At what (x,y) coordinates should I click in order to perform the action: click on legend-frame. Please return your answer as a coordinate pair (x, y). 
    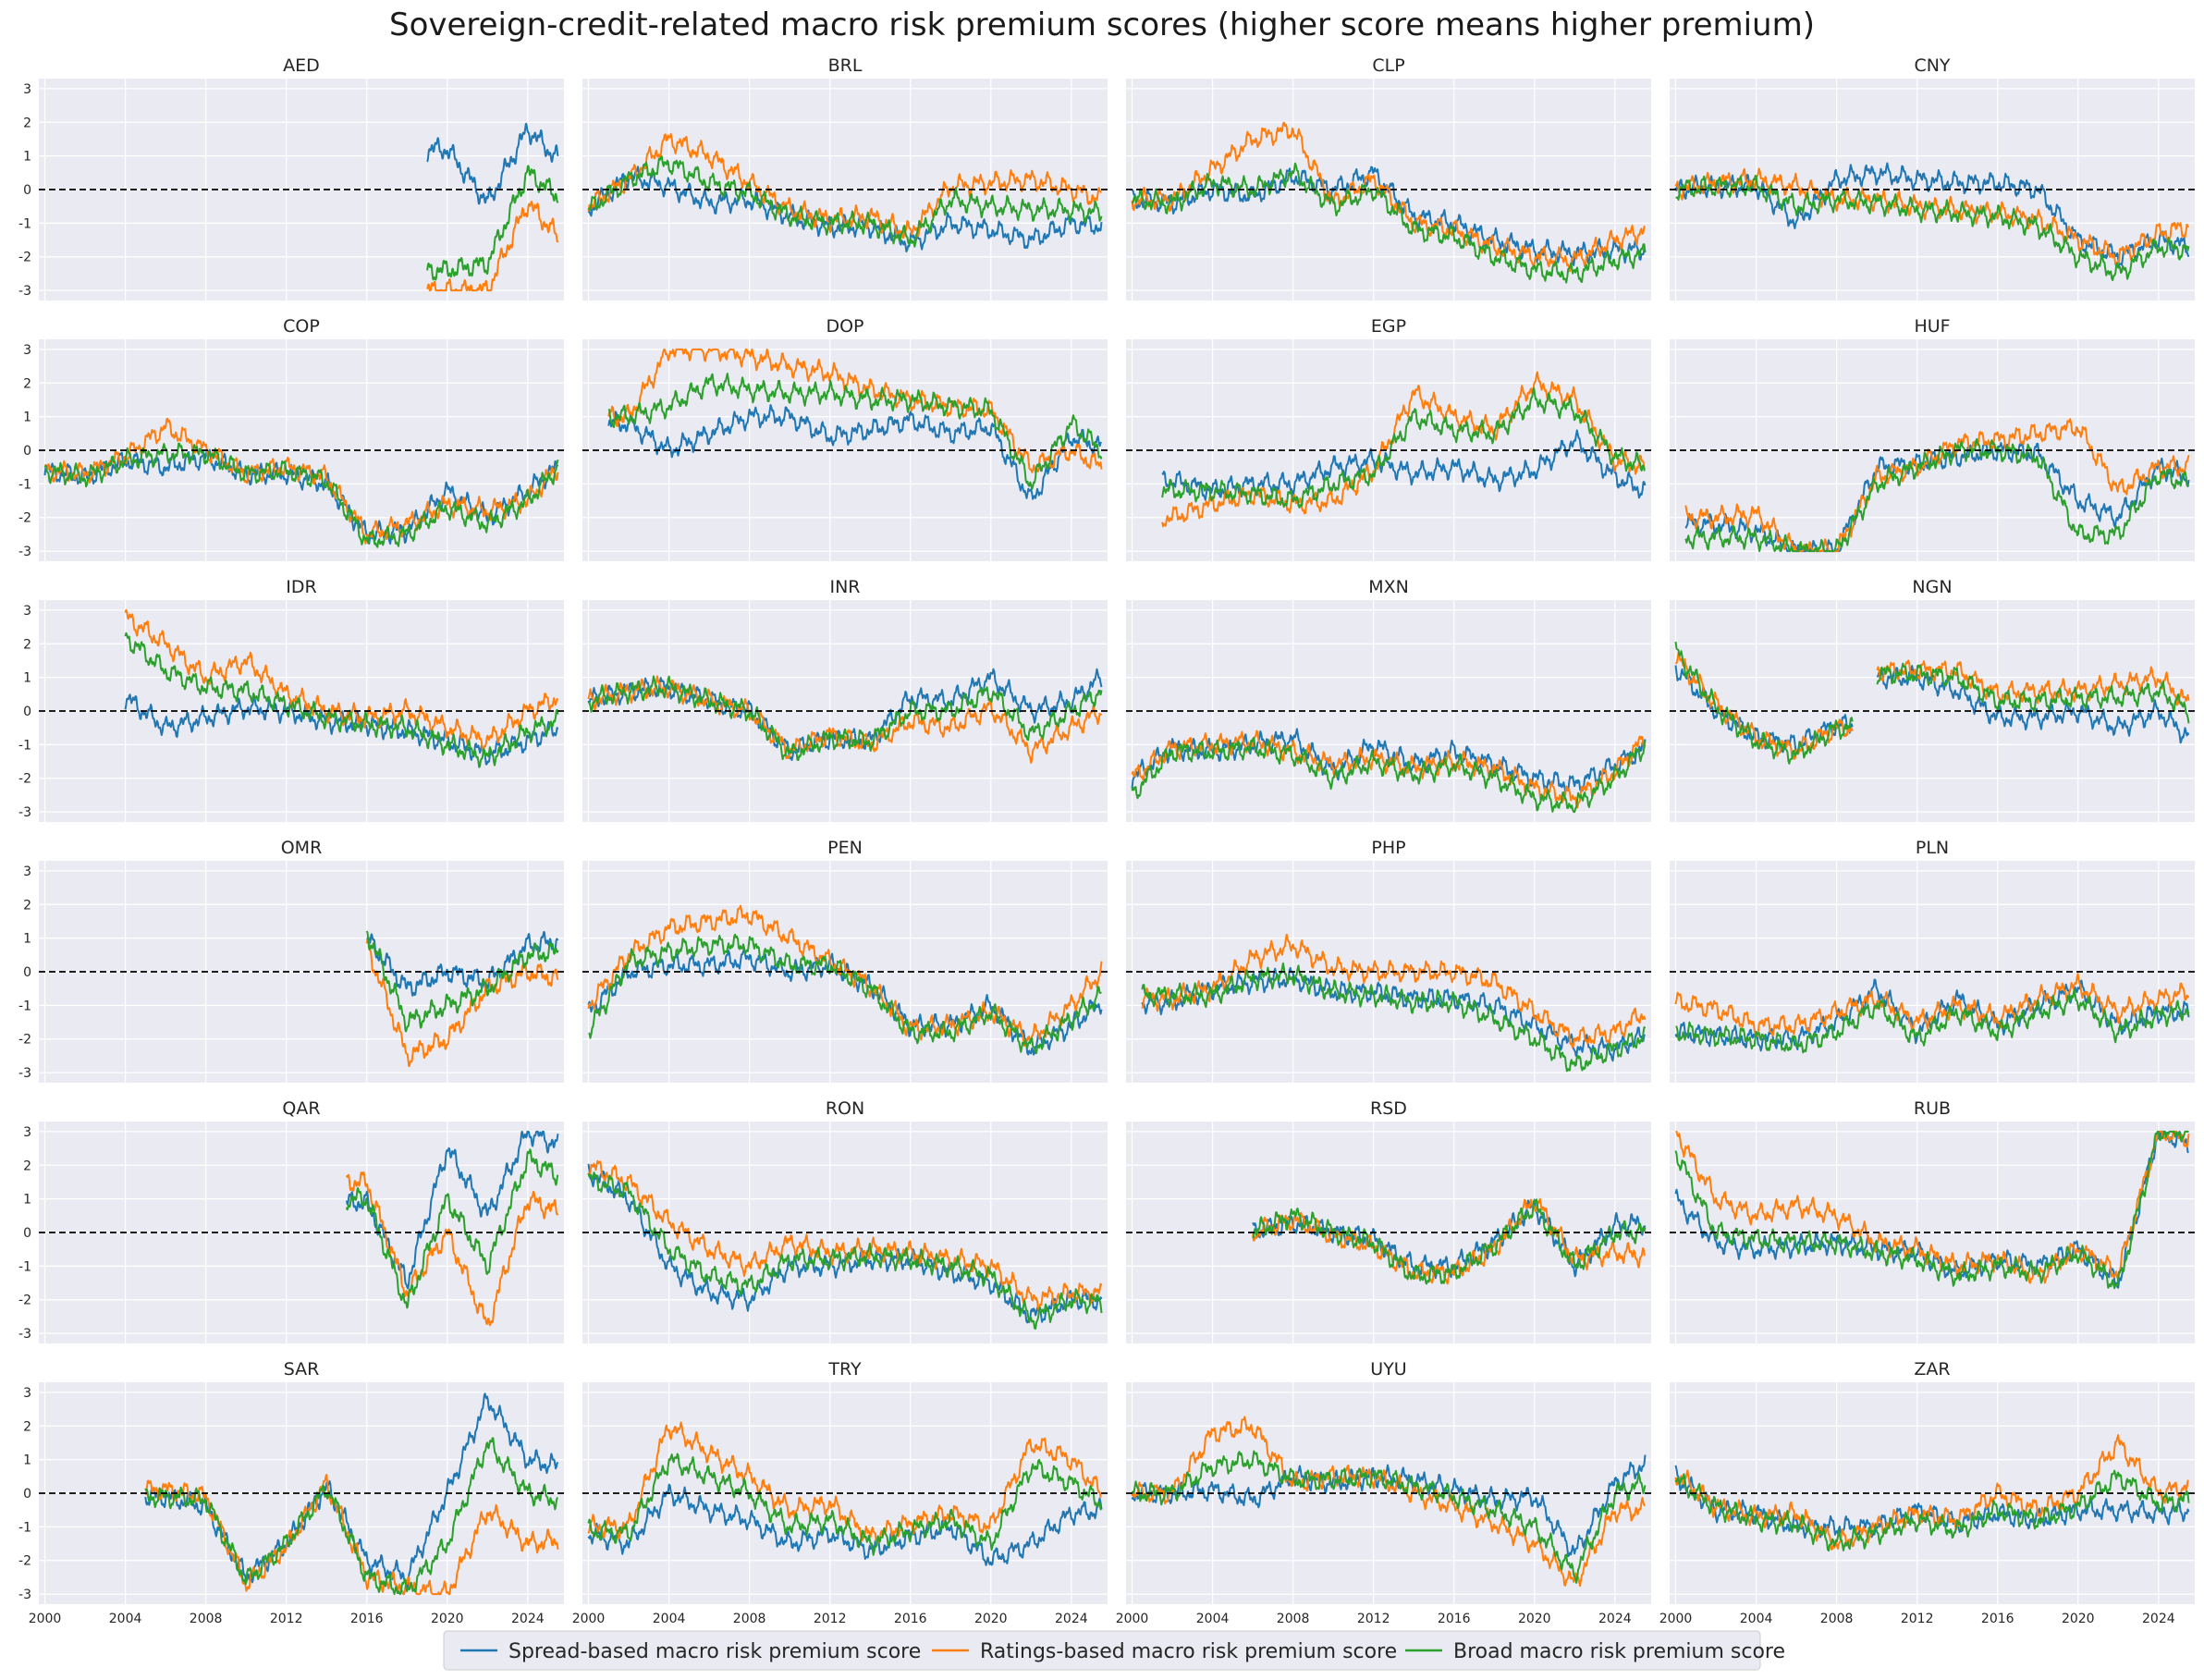
    Looking at the image, I should click on (1102, 1650).